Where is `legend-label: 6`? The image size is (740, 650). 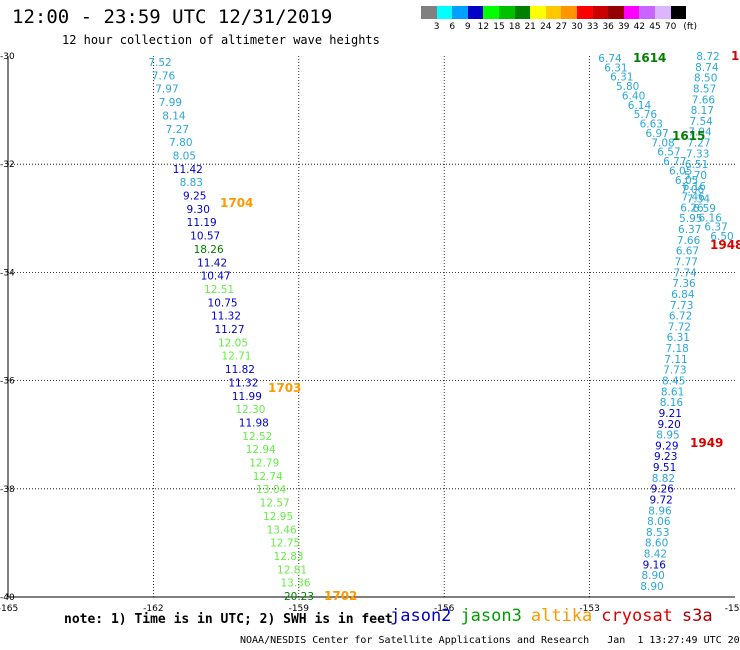 legend-label: 6 is located at coordinates (452, 27).